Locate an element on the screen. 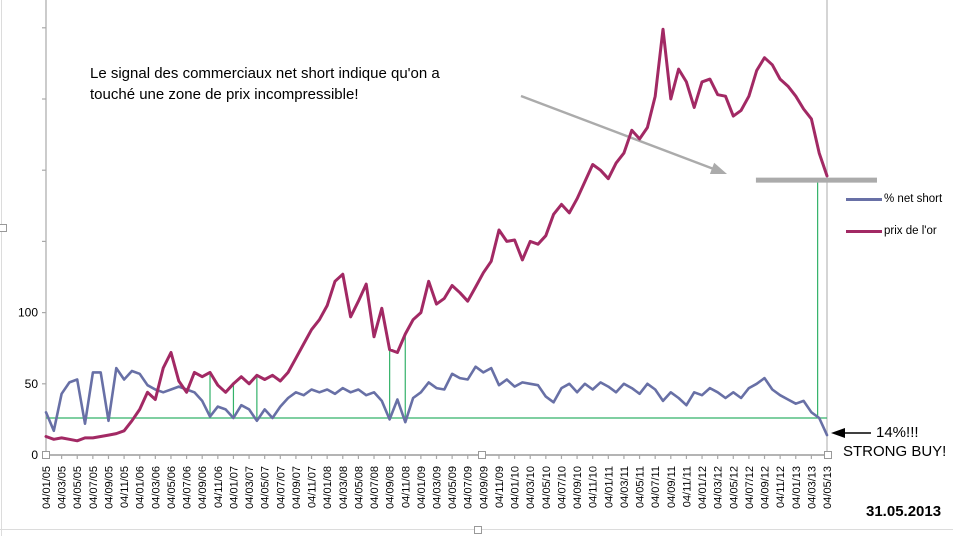 Image resolution: width=953 pixels, height=536 pixels. x-tick-label: 04/03/11 is located at coordinates (625, 487).